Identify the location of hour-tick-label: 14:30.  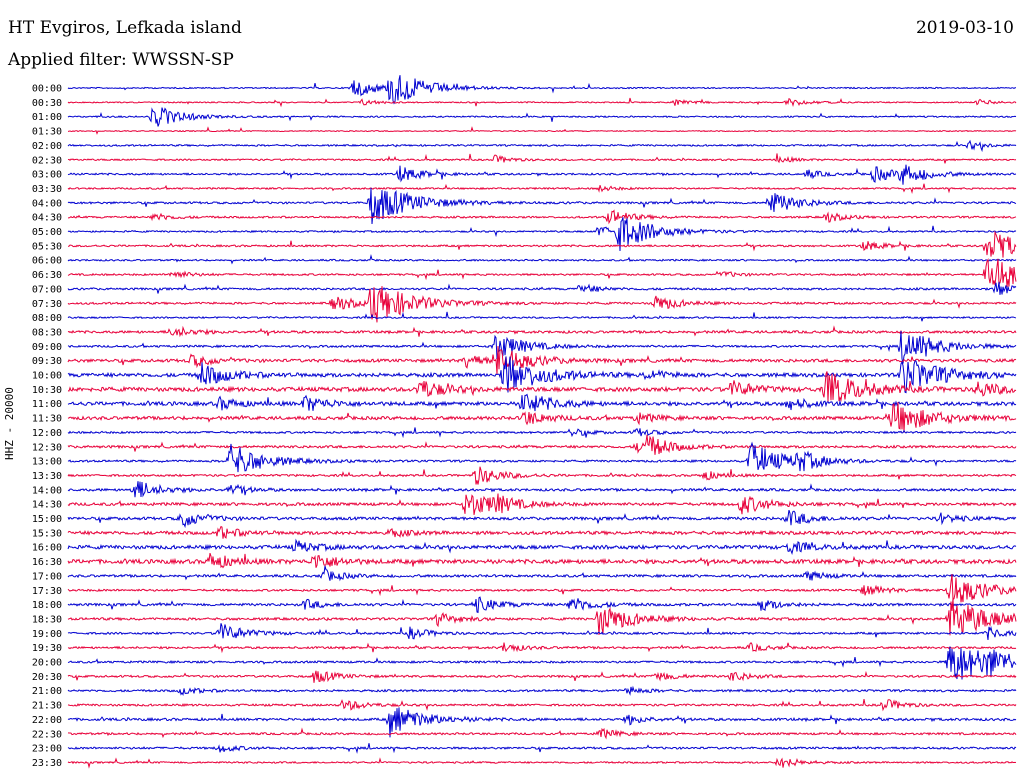
(47, 505).